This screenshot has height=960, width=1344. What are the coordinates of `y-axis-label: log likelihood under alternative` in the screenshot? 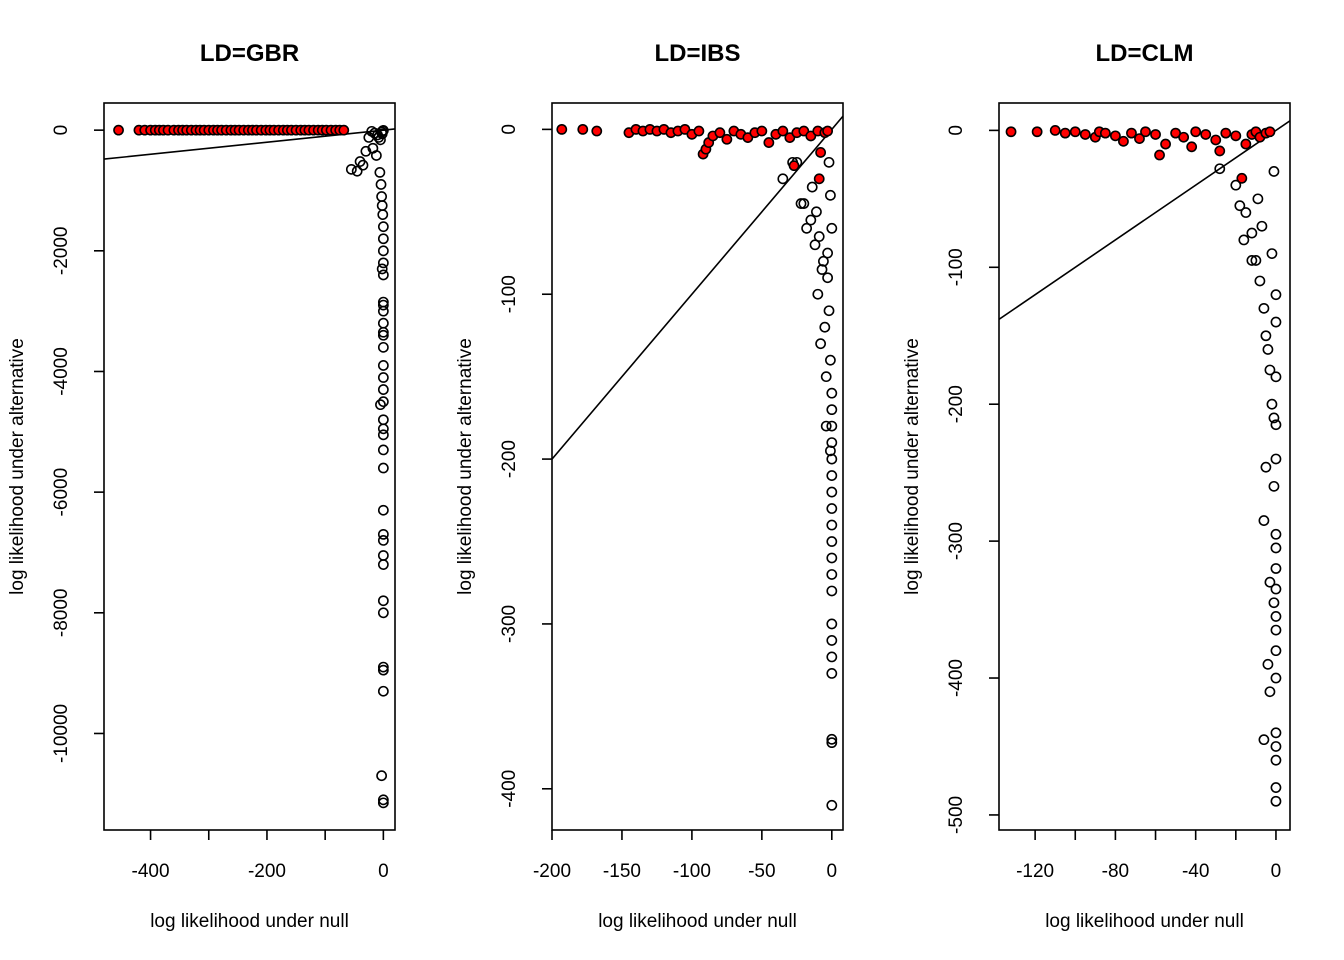 It's located at (912, 466).